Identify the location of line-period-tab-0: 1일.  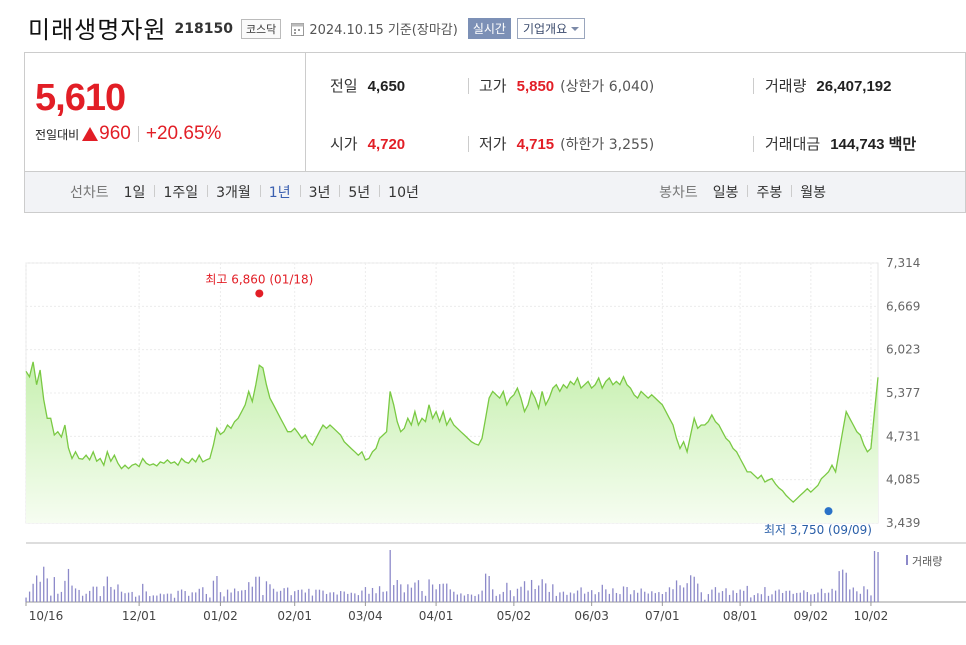
(134, 193).